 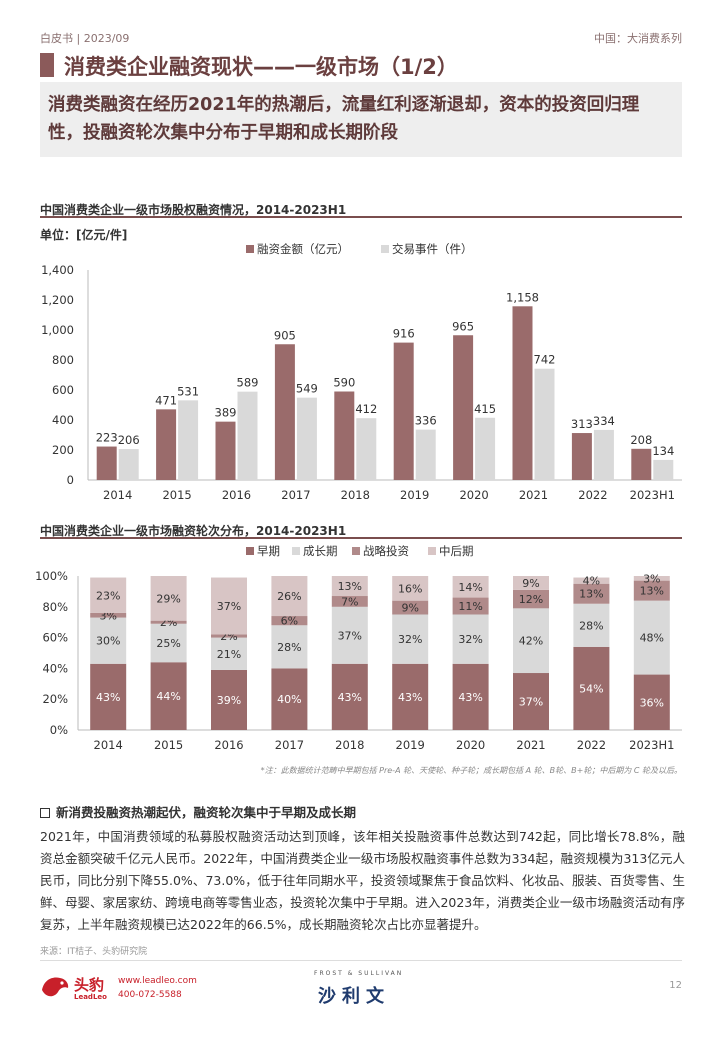 What do you see at coordinates (675, 985) in the screenshot?
I see `page-number: 12` at bounding box center [675, 985].